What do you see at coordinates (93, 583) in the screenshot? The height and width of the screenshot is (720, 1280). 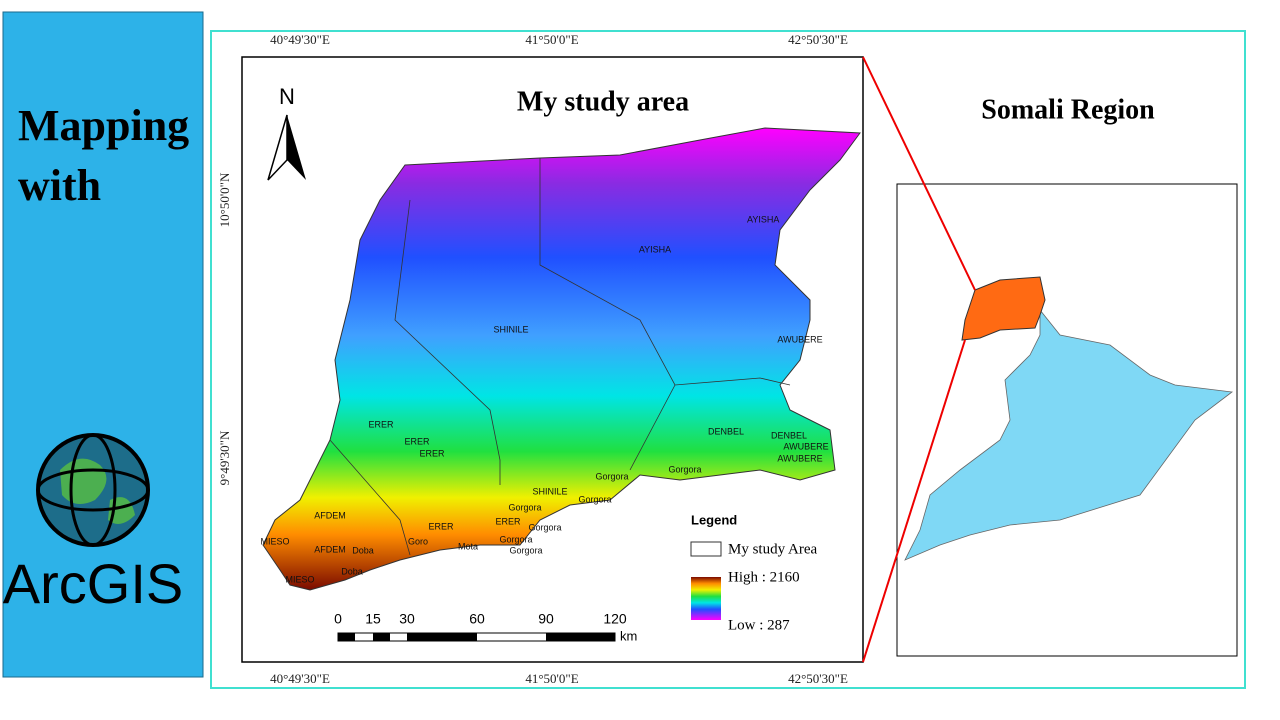 I see `logo-text: ArcGIS` at bounding box center [93, 583].